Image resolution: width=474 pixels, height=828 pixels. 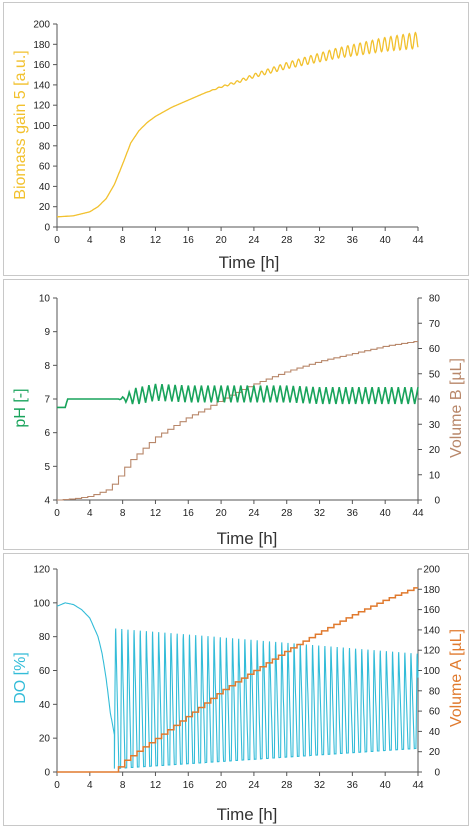 What do you see at coordinates (431, 610) in the screenshot?
I see `y2-tick-label: 160` at bounding box center [431, 610].